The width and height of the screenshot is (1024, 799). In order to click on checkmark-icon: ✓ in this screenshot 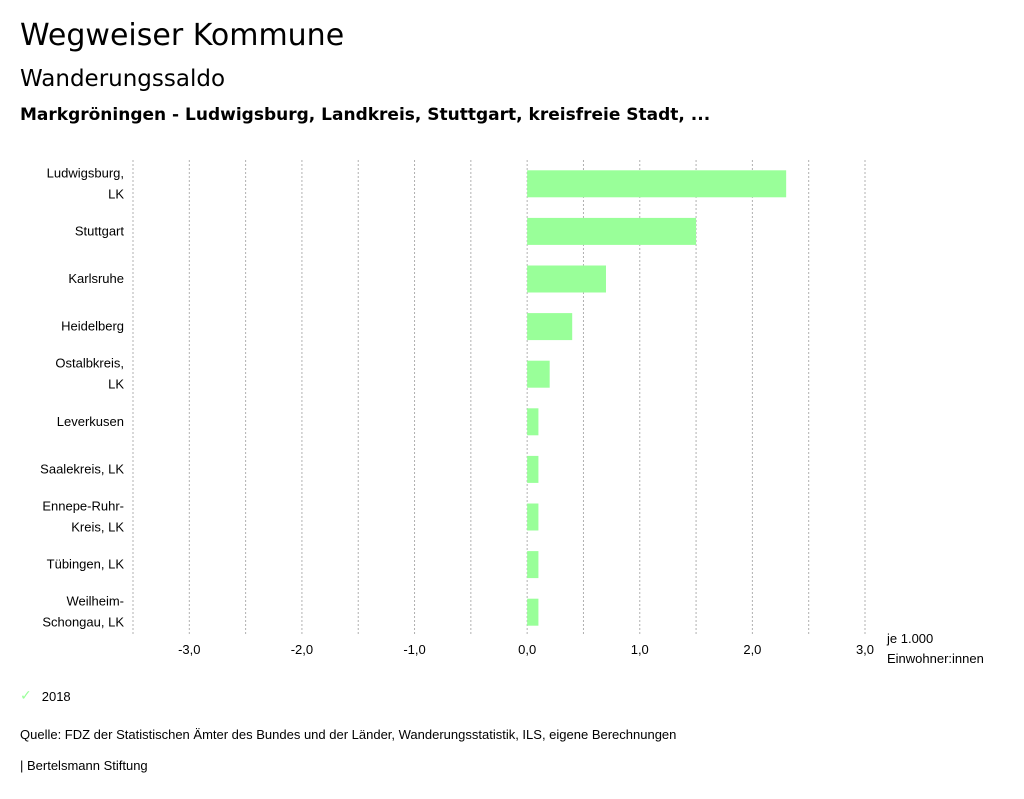, I will do `click(26, 696)`.